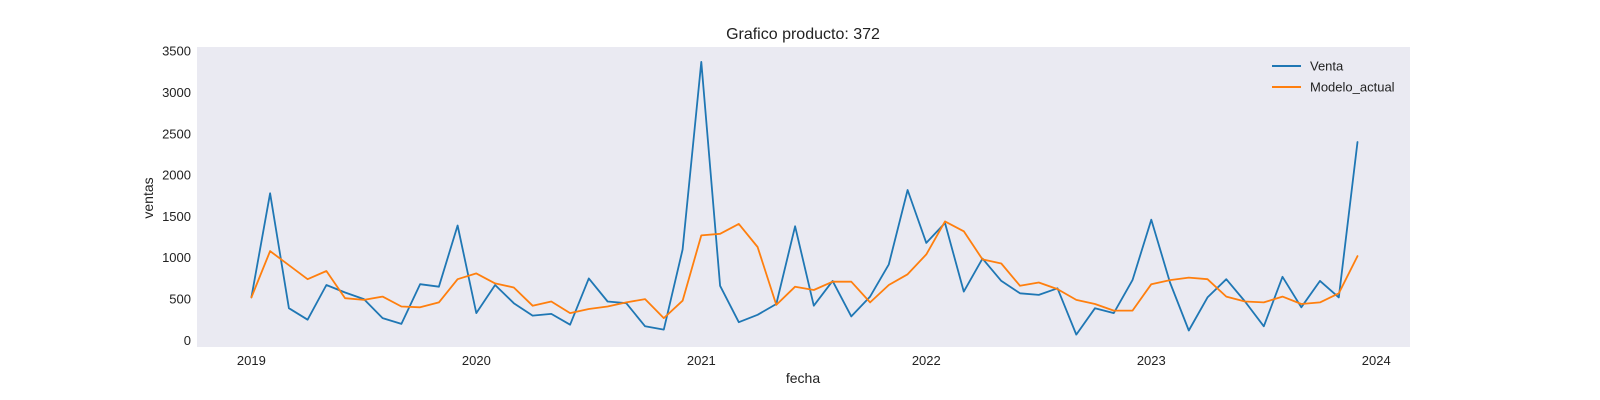 The height and width of the screenshot is (400, 1600). Describe the element at coordinates (476, 360) in the screenshot. I see `x-tick-label: 2020` at that location.